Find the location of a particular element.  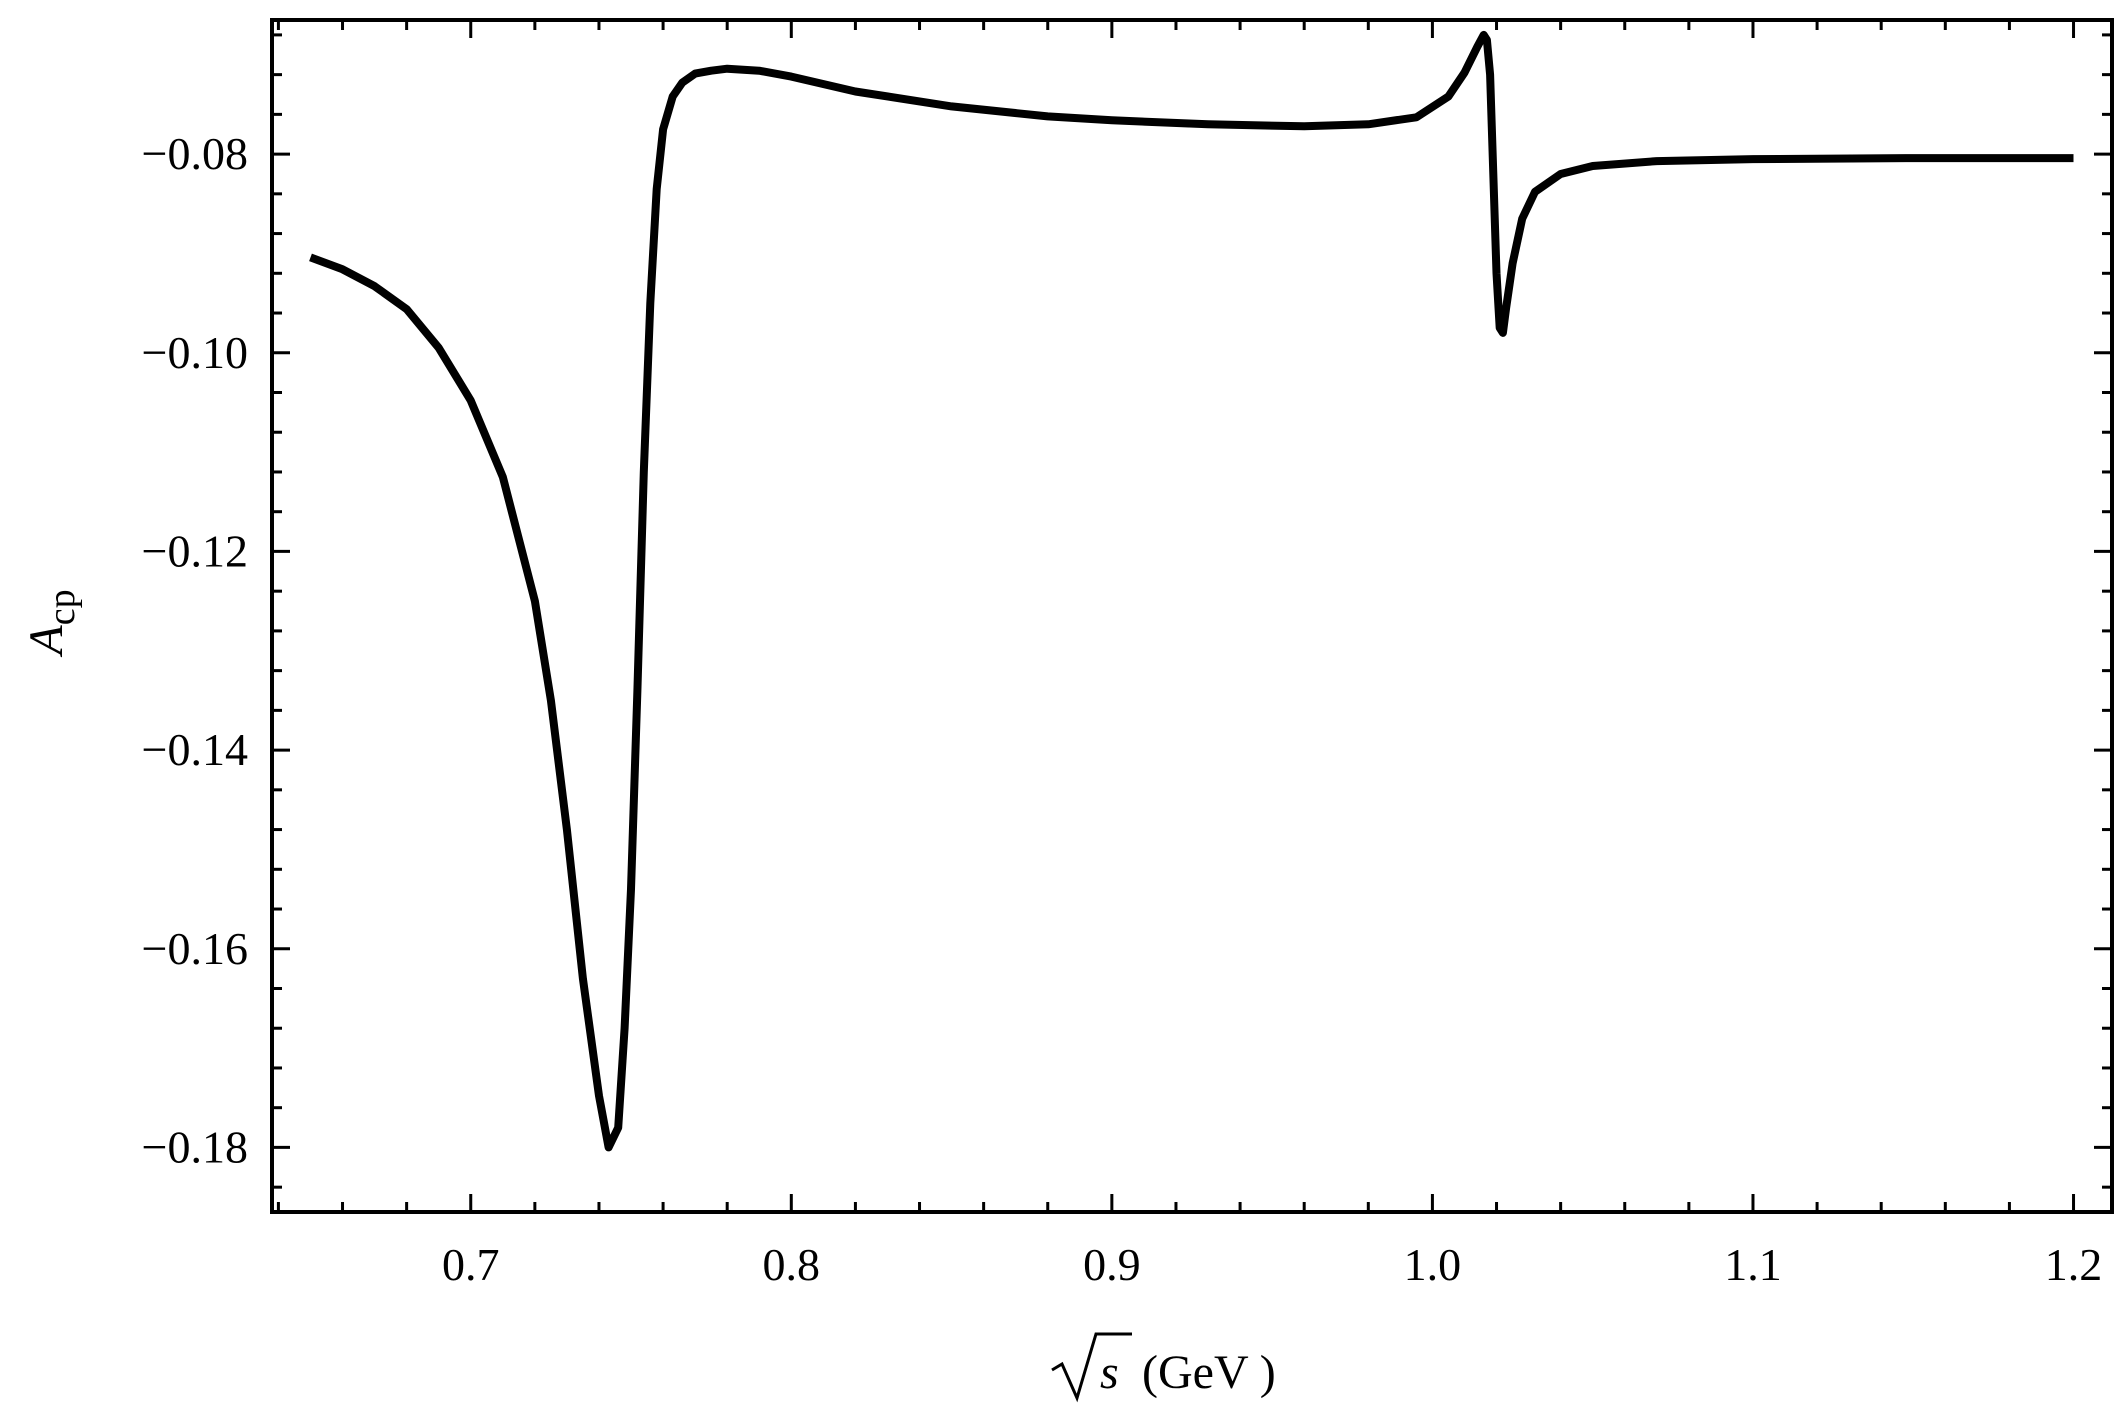

x-axis-symbol: s is located at coordinates (1109, 1372).